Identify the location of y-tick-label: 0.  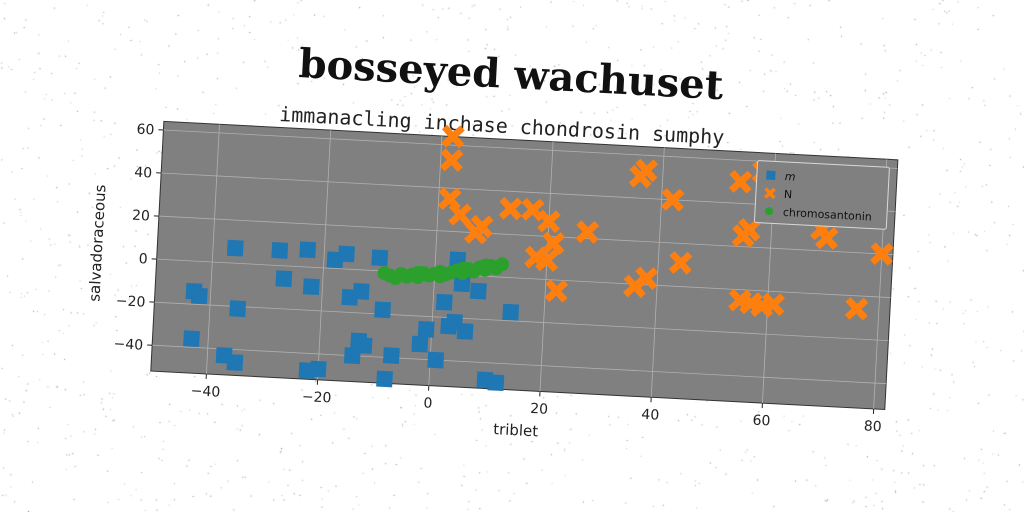
(143, 259).